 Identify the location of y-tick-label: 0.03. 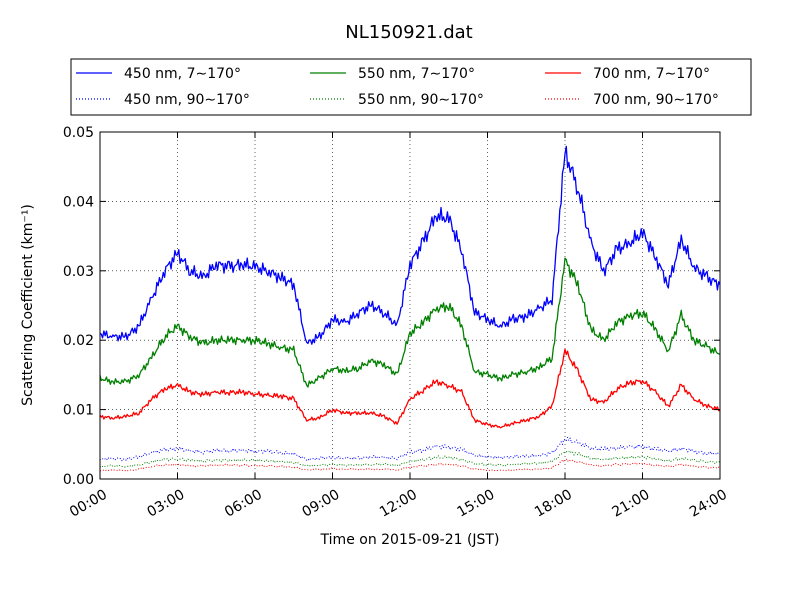
(78, 272).